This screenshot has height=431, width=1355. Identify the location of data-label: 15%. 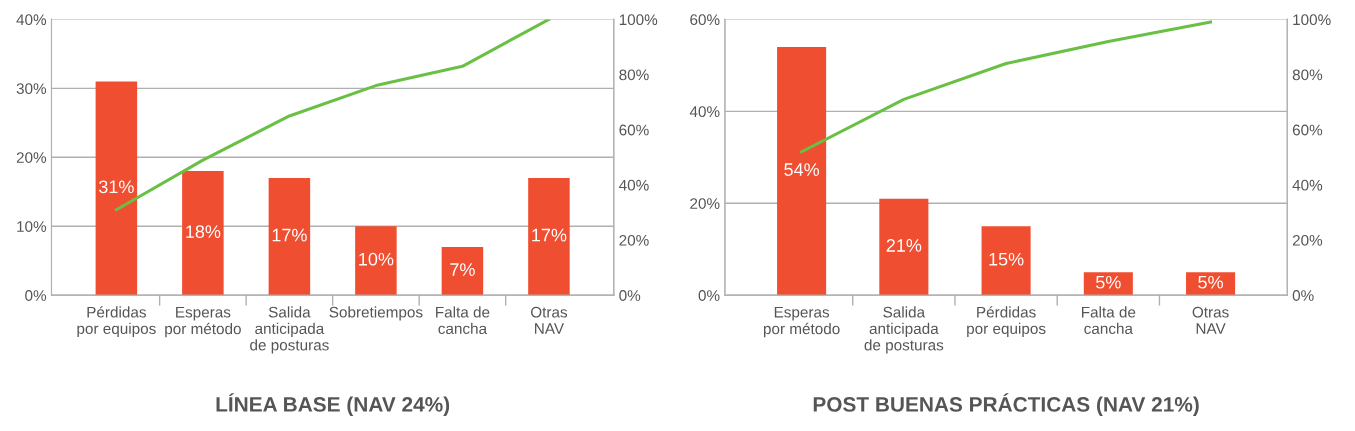
(1006, 259).